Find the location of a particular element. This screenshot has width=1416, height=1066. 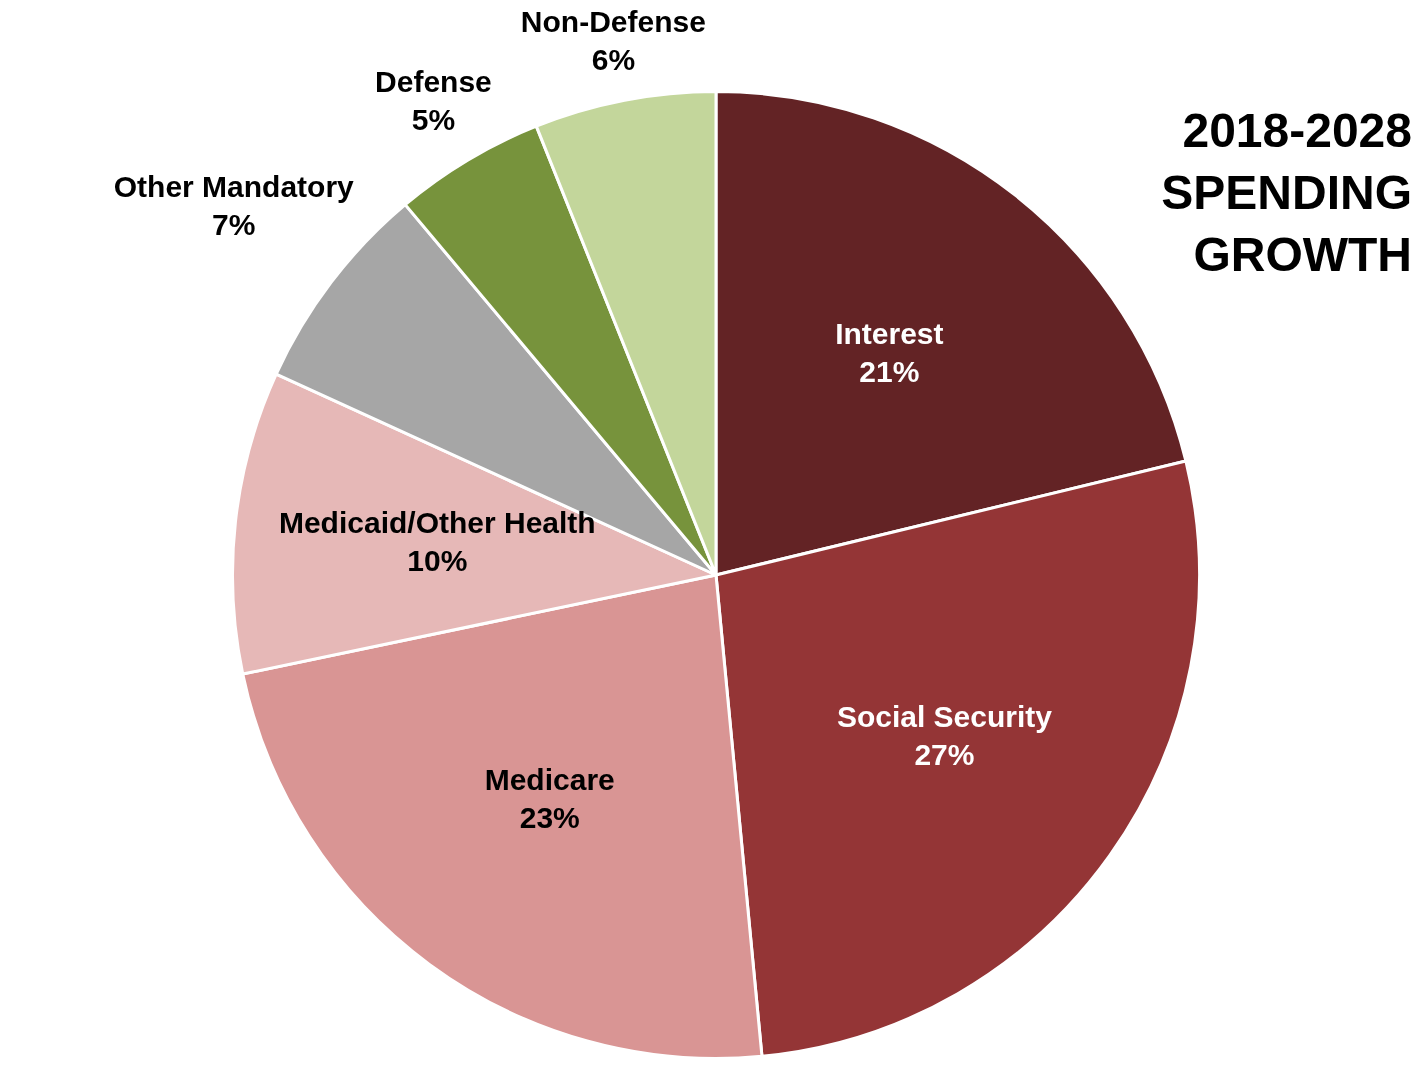

data-label: 10% is located at coordinates (437, 561).